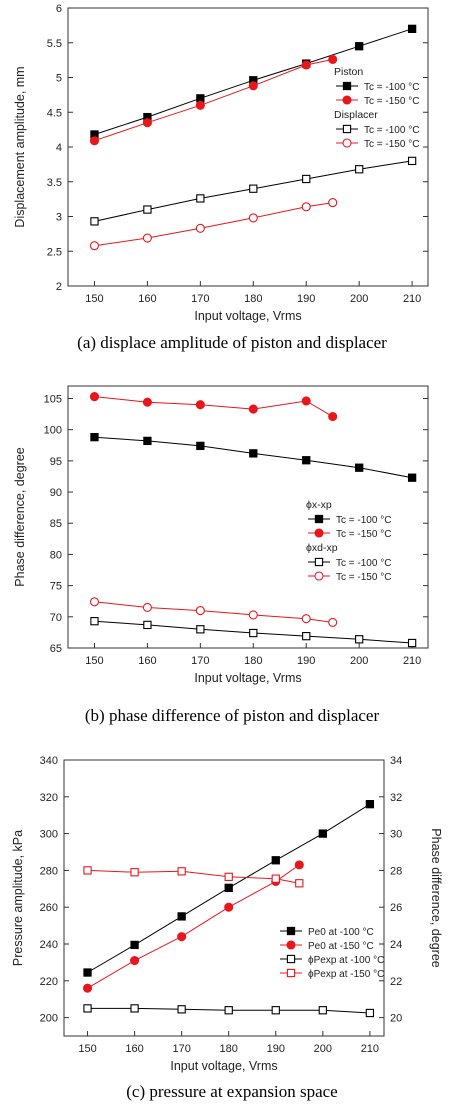 Image resolution: width=464 pixels, height=1116 pixels. Describe the element at coordinates (356, 115) in the screenshot. I see `legend-title: Displacer` at that location.